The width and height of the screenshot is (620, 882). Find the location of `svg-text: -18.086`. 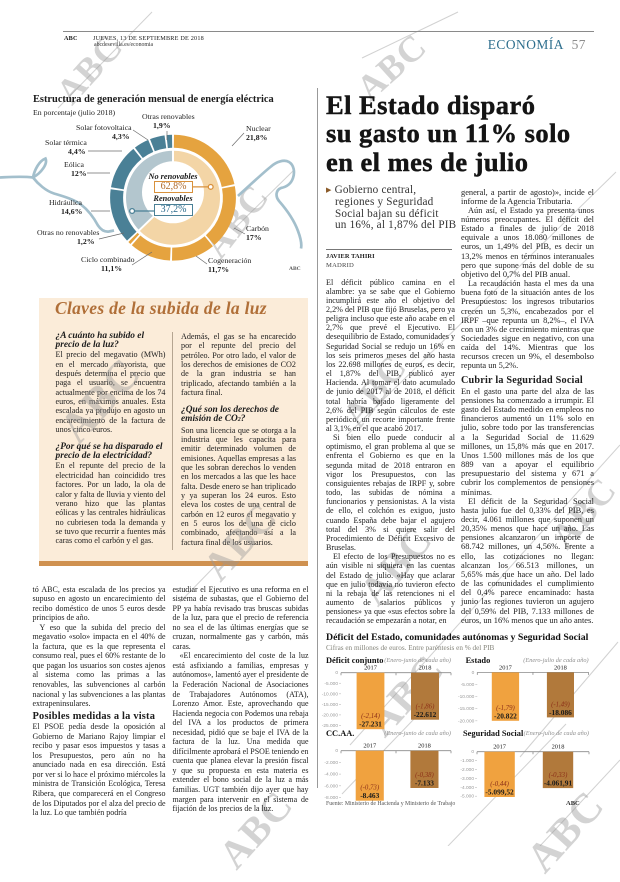

svg-text: -18.086 is located at coordinates (560, 712).